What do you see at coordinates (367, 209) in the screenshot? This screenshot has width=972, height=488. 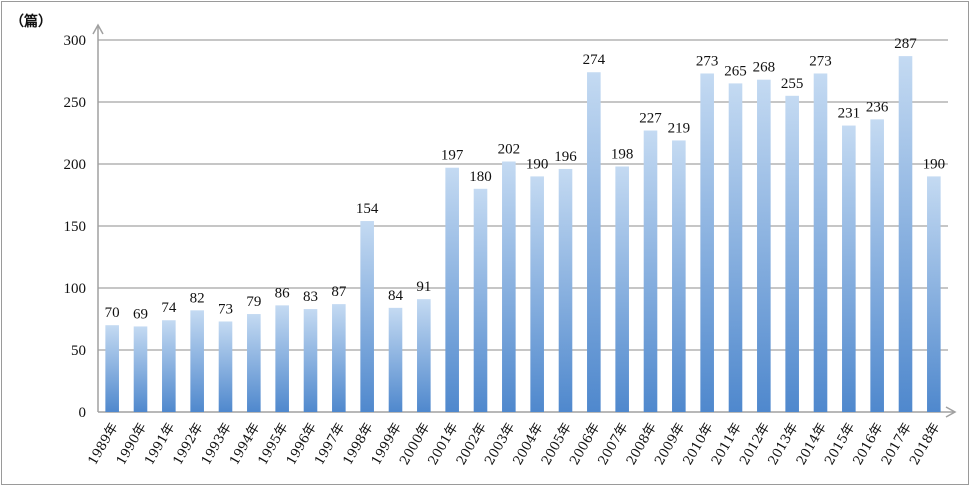 I see `bar-value-label: 154` at bounding box center [367, 209].